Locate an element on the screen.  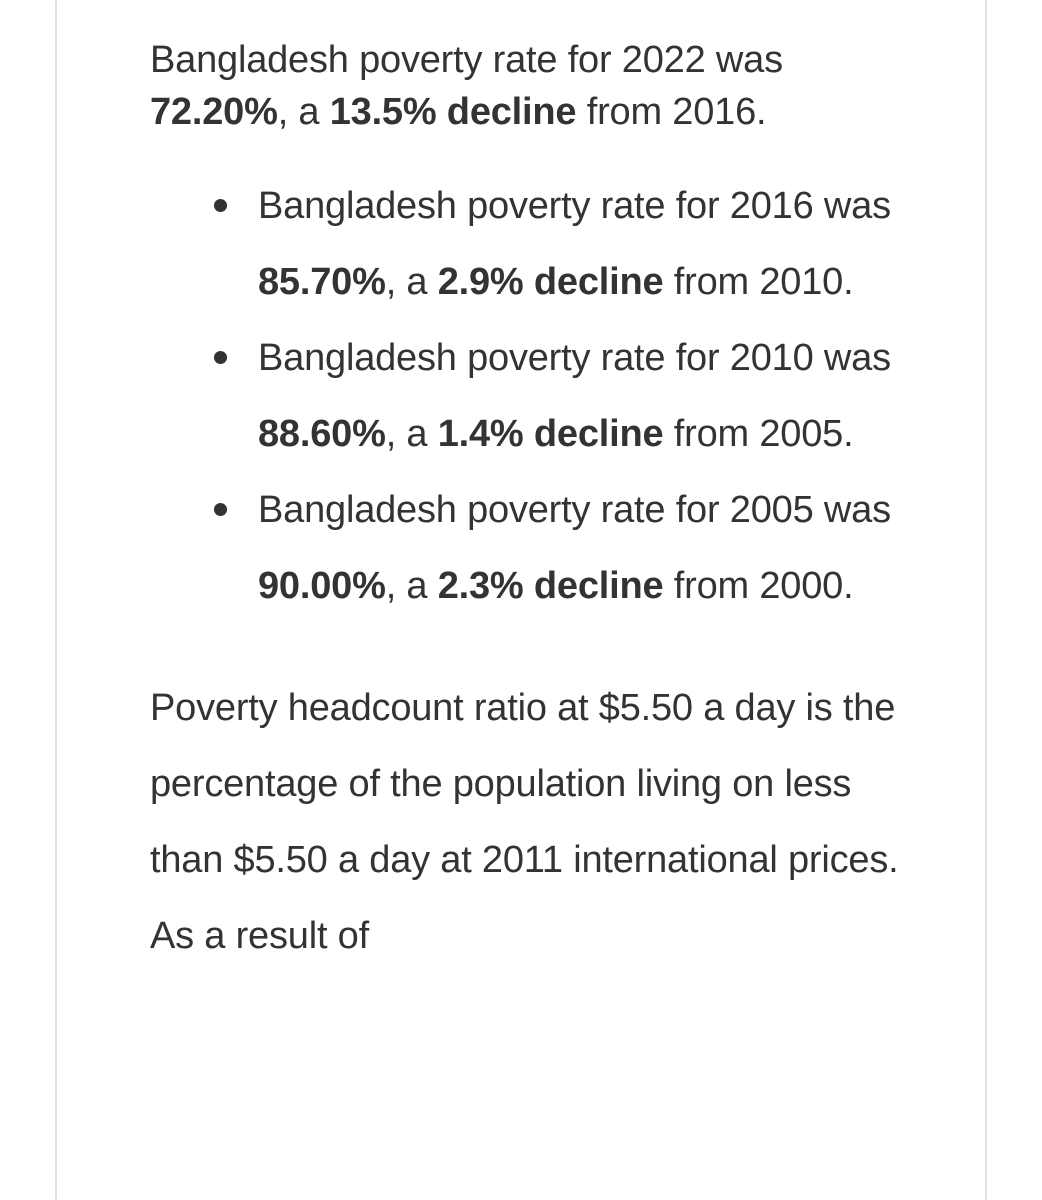
decline-value: 2.3% decline is located at coordinates (550, 586).